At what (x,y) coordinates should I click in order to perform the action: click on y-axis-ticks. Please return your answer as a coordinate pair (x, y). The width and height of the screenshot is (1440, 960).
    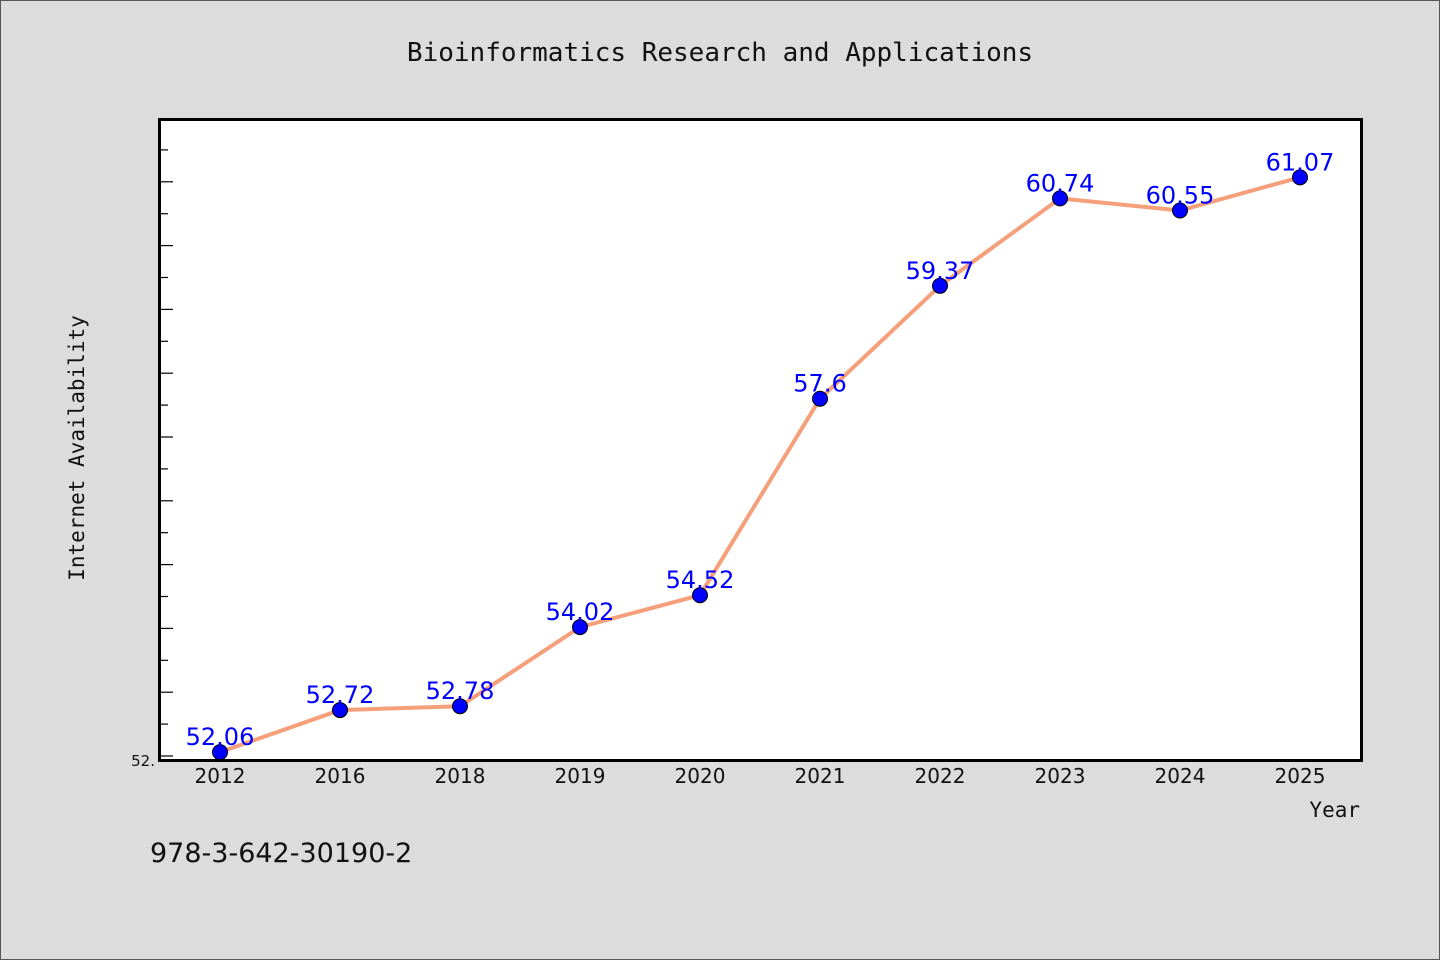
    Looking at the image, I should click on (167, 453).